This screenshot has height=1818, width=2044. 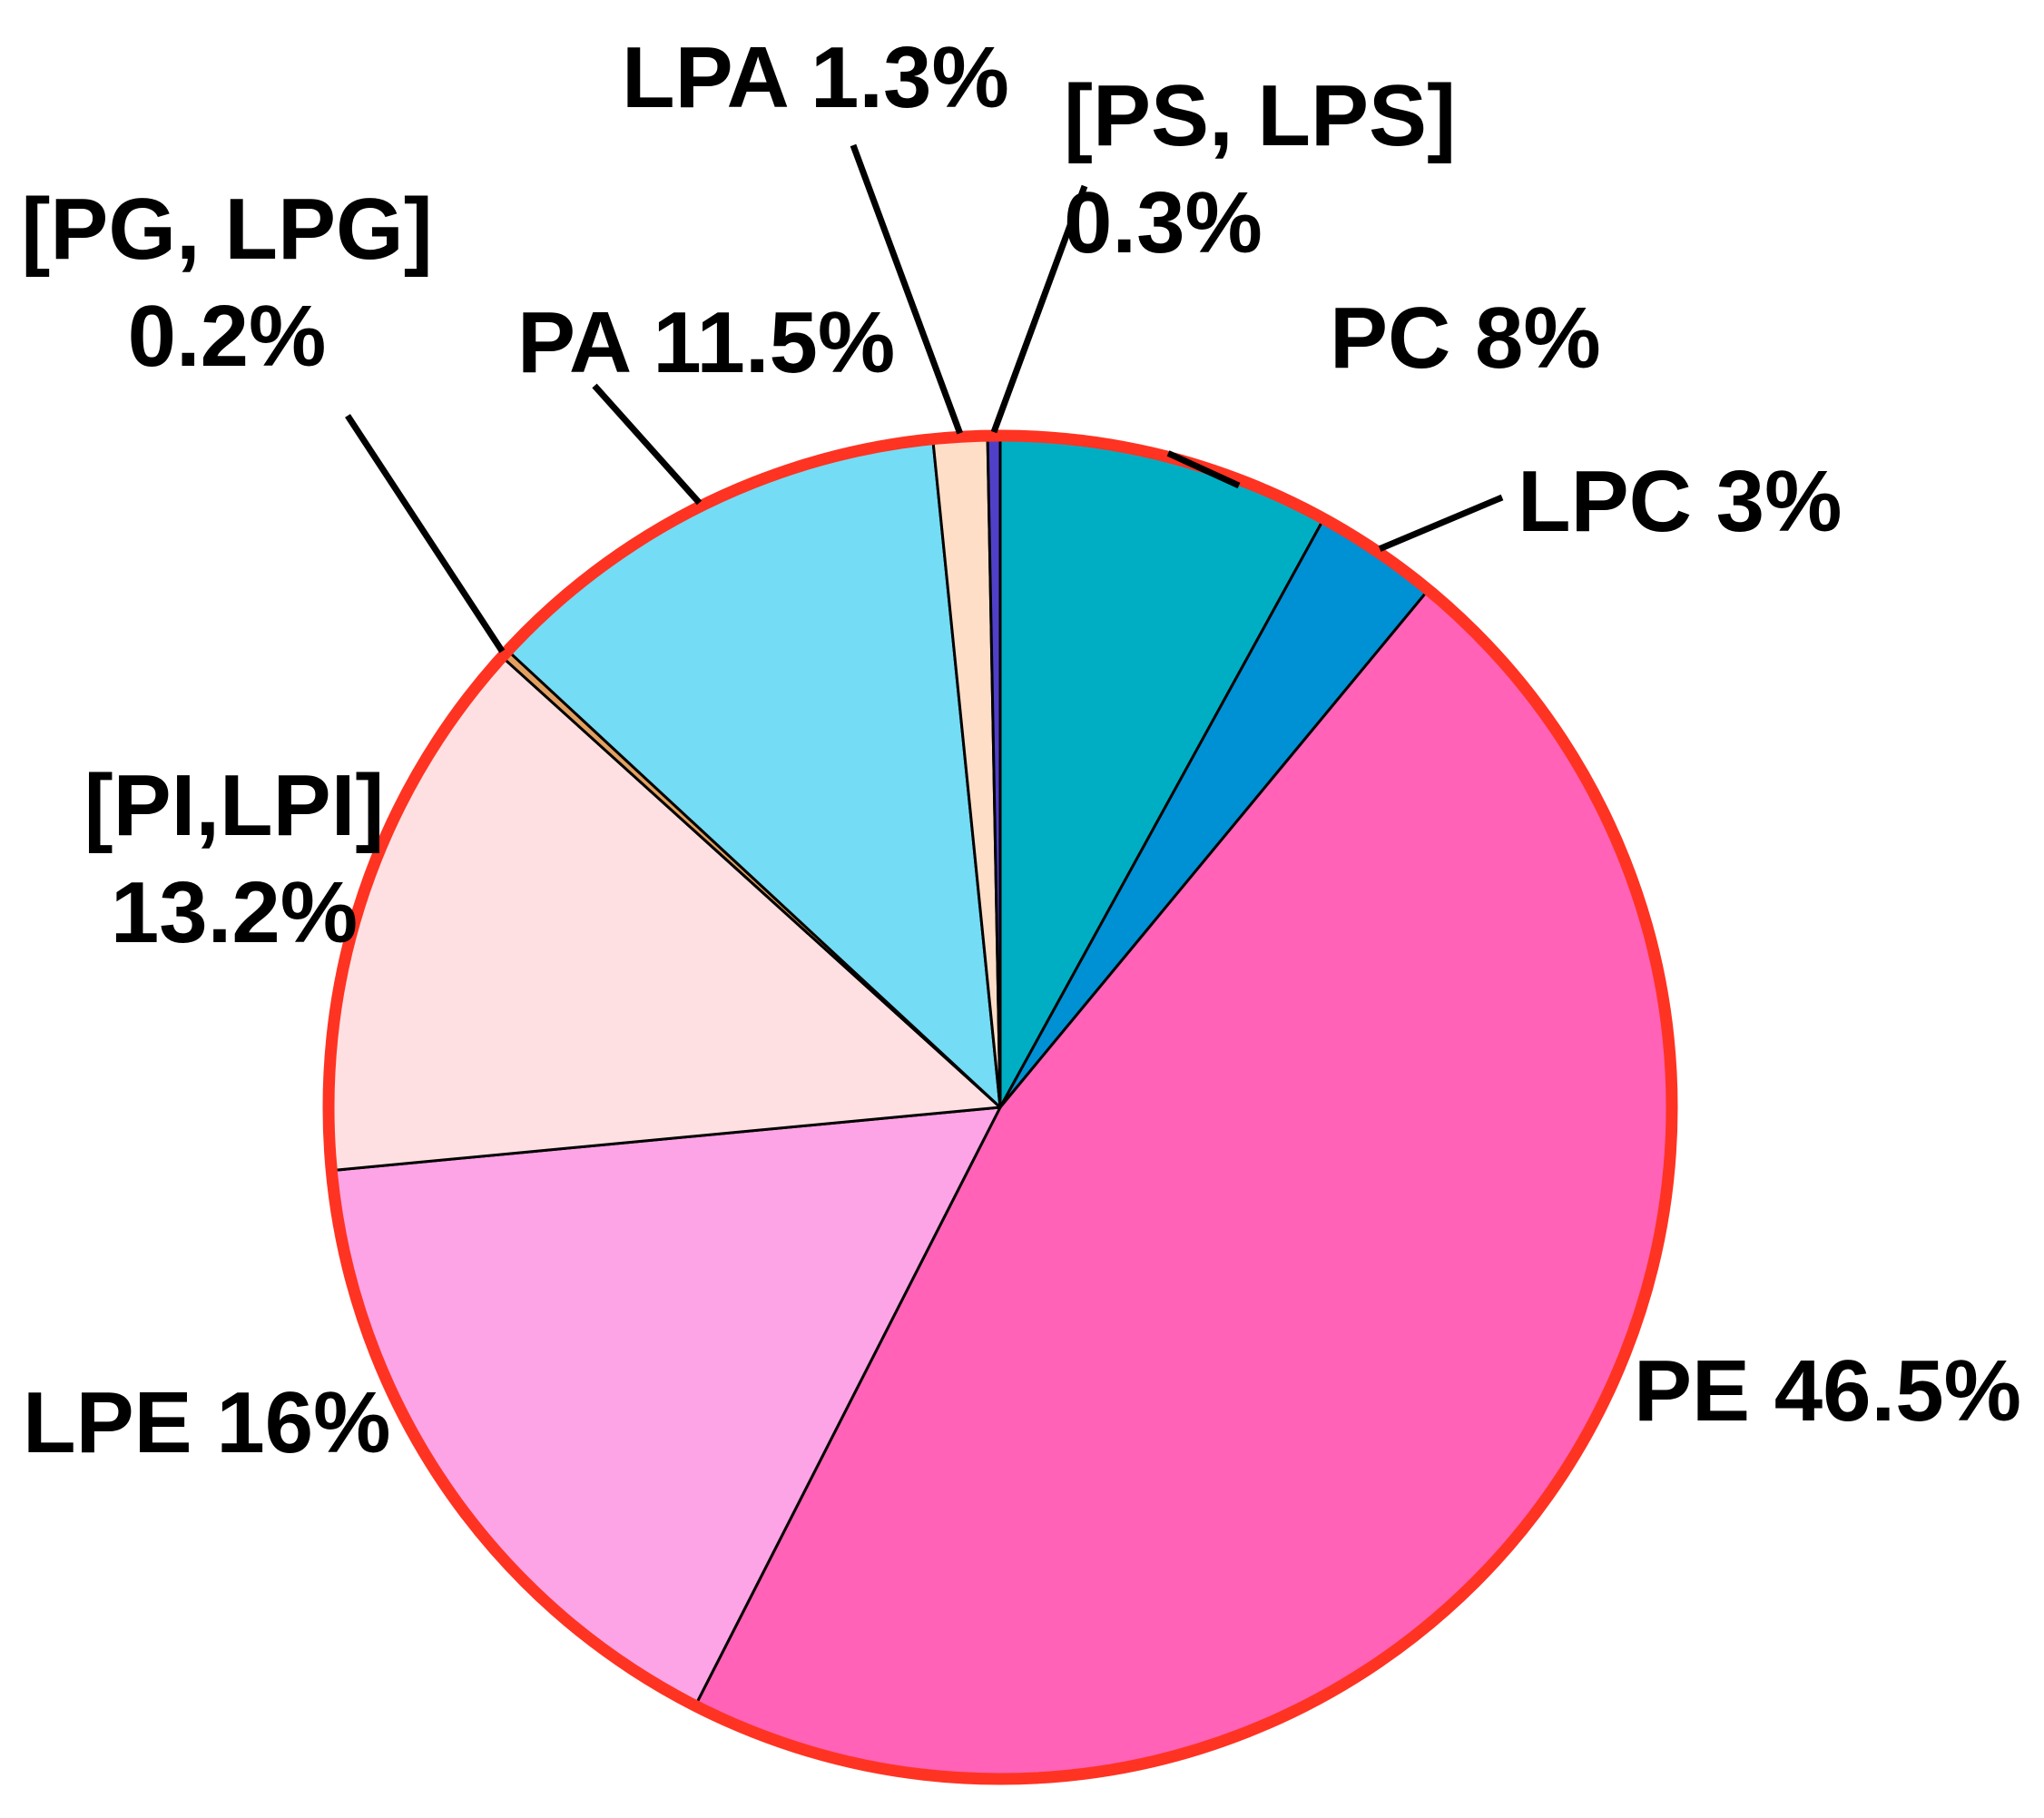 I want to click on slice-label-0: PC 8%, so click(x=1465, y=338).